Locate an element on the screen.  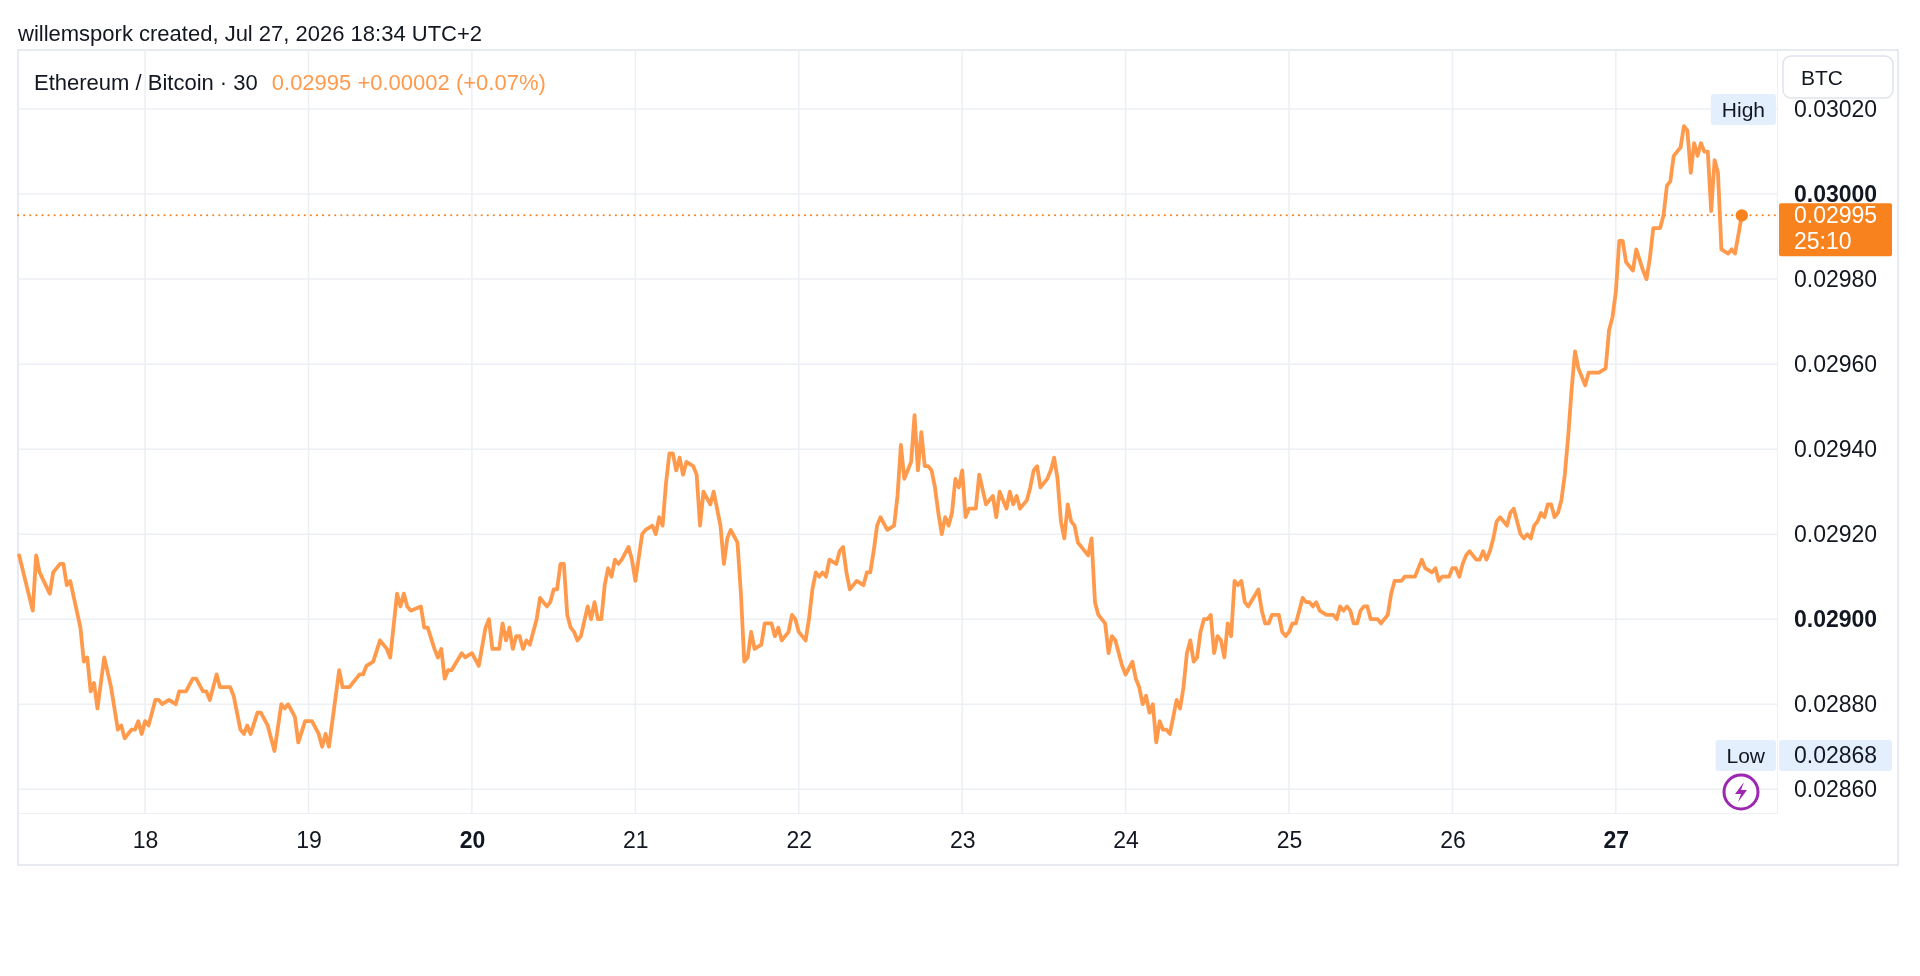
x-tick-label: 21 is located at coordinates (636, 840).